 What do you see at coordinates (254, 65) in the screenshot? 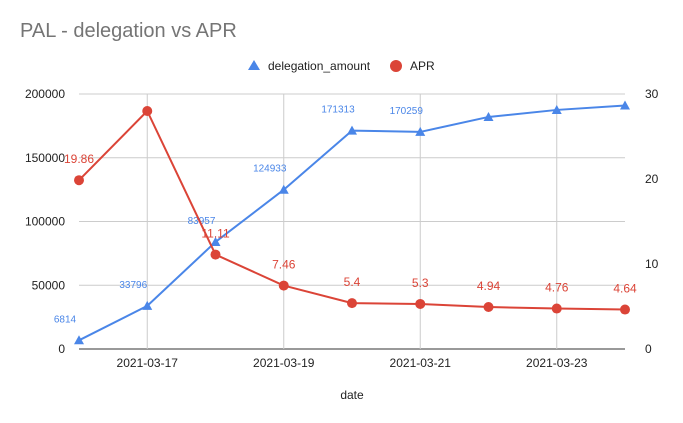
I see `legend-marker-triangle` at bounding box center [254, 65].